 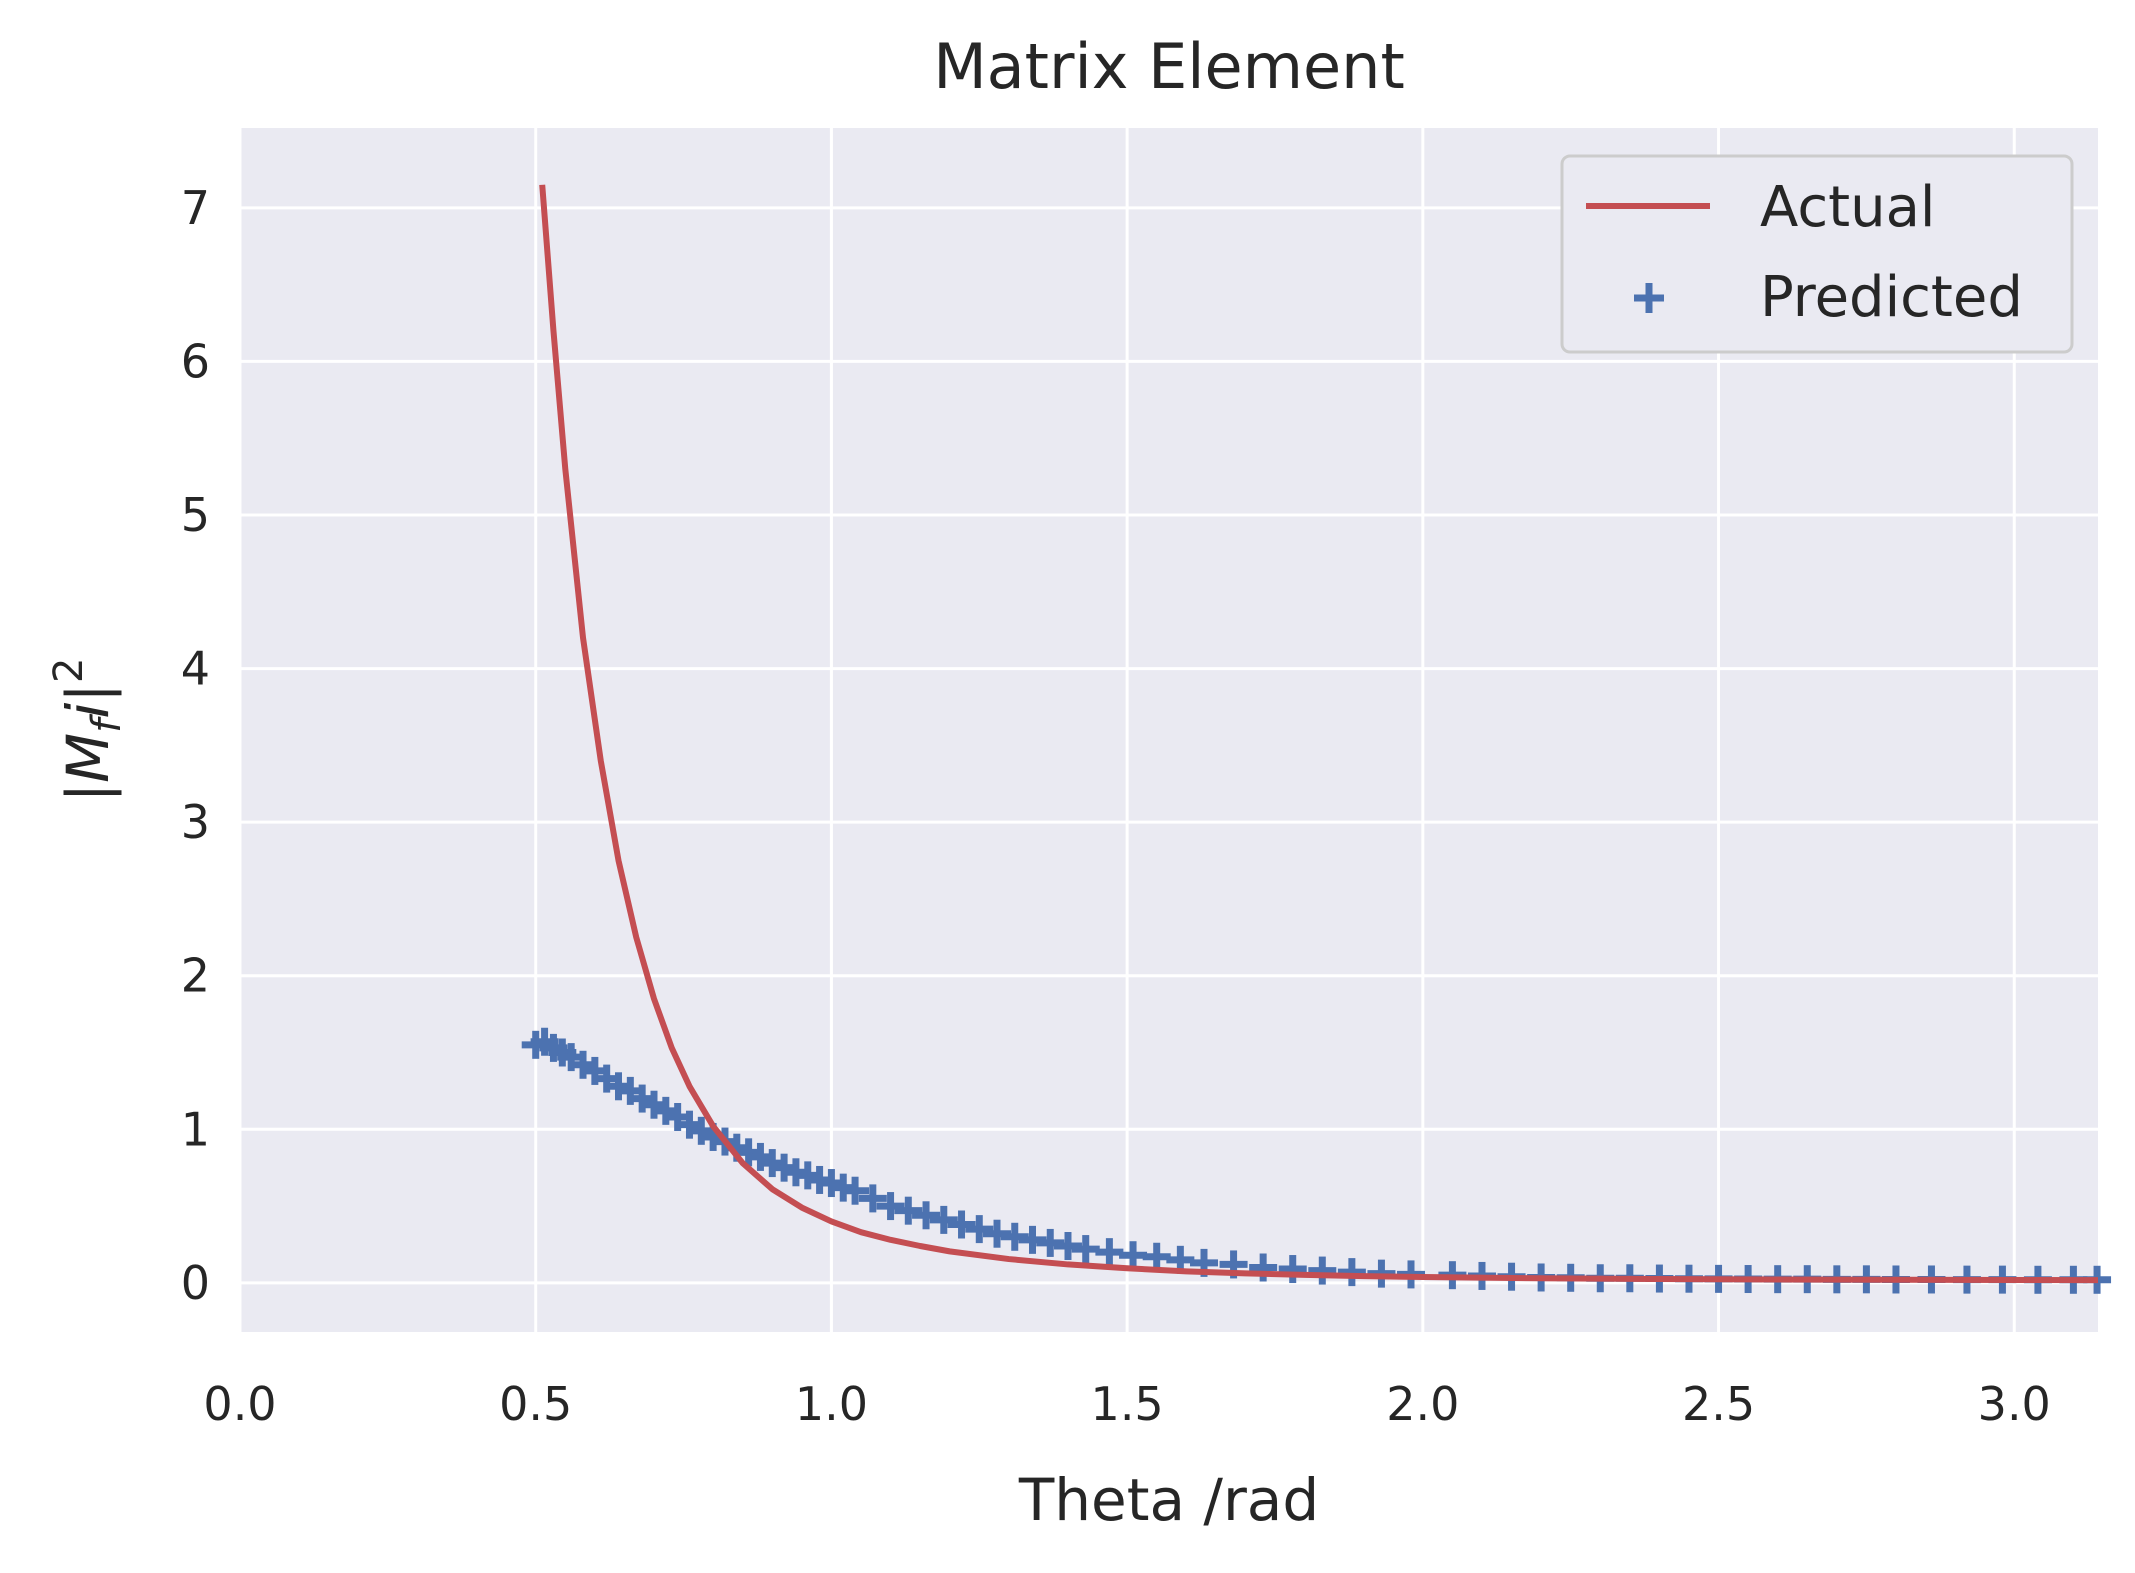 I want to click on y-tick-label: 5, so click(x=195, y=515).